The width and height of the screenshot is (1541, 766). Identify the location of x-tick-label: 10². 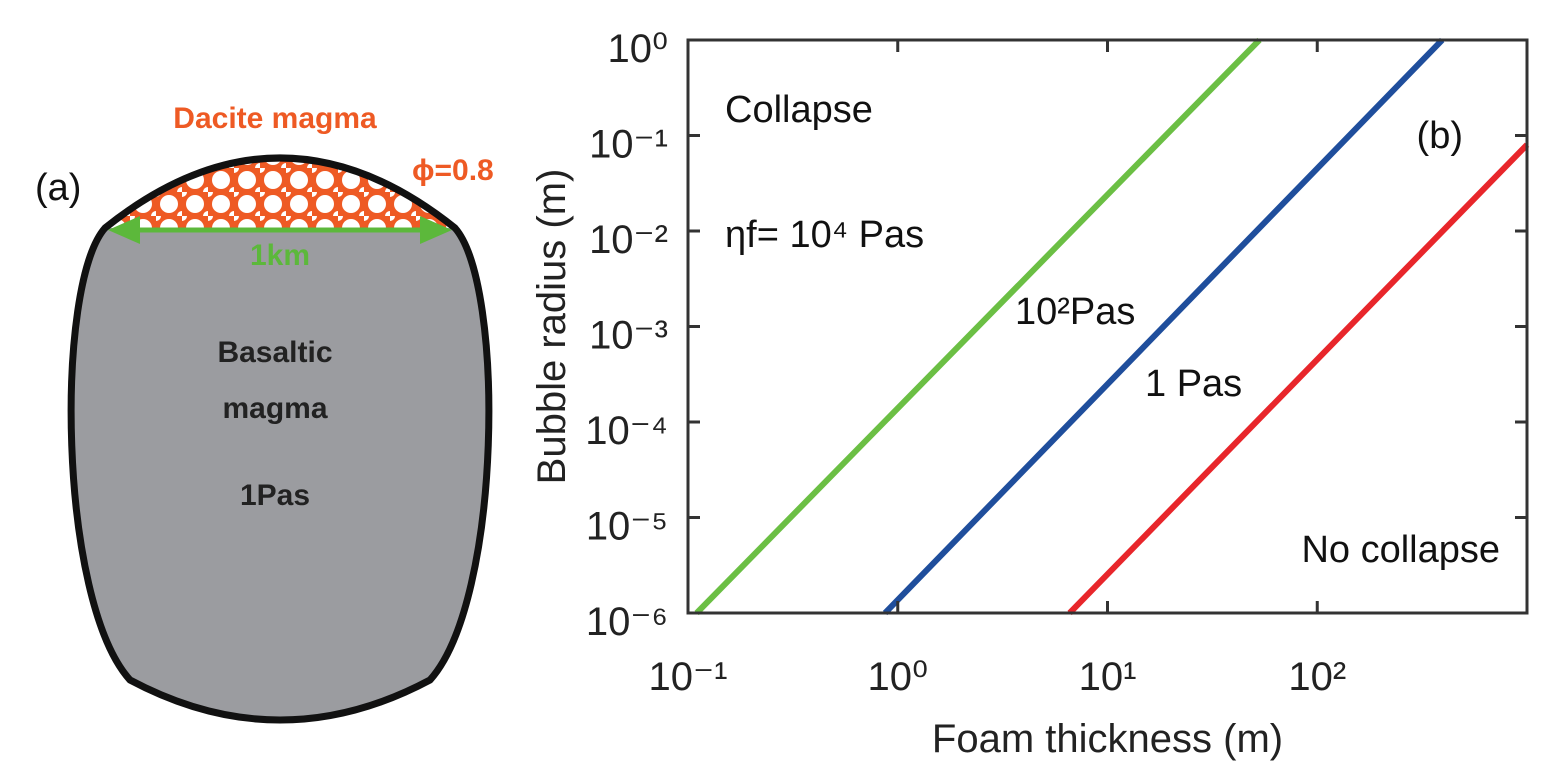
(1317, 677).